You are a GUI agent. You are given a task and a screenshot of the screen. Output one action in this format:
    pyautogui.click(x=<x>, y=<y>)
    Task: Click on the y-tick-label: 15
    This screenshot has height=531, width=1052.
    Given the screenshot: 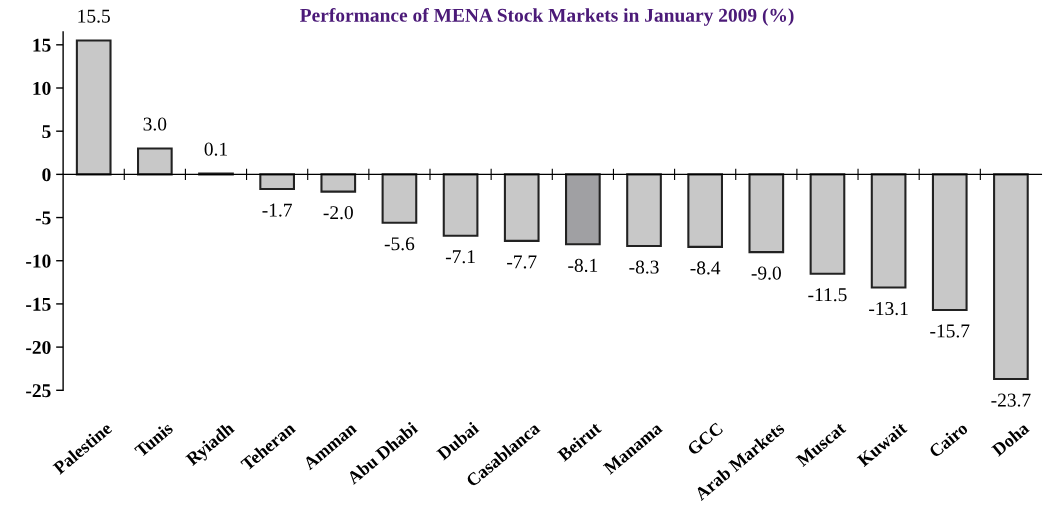 What is the action you would take?
    pyautogui.click(x=42, y=45)
    